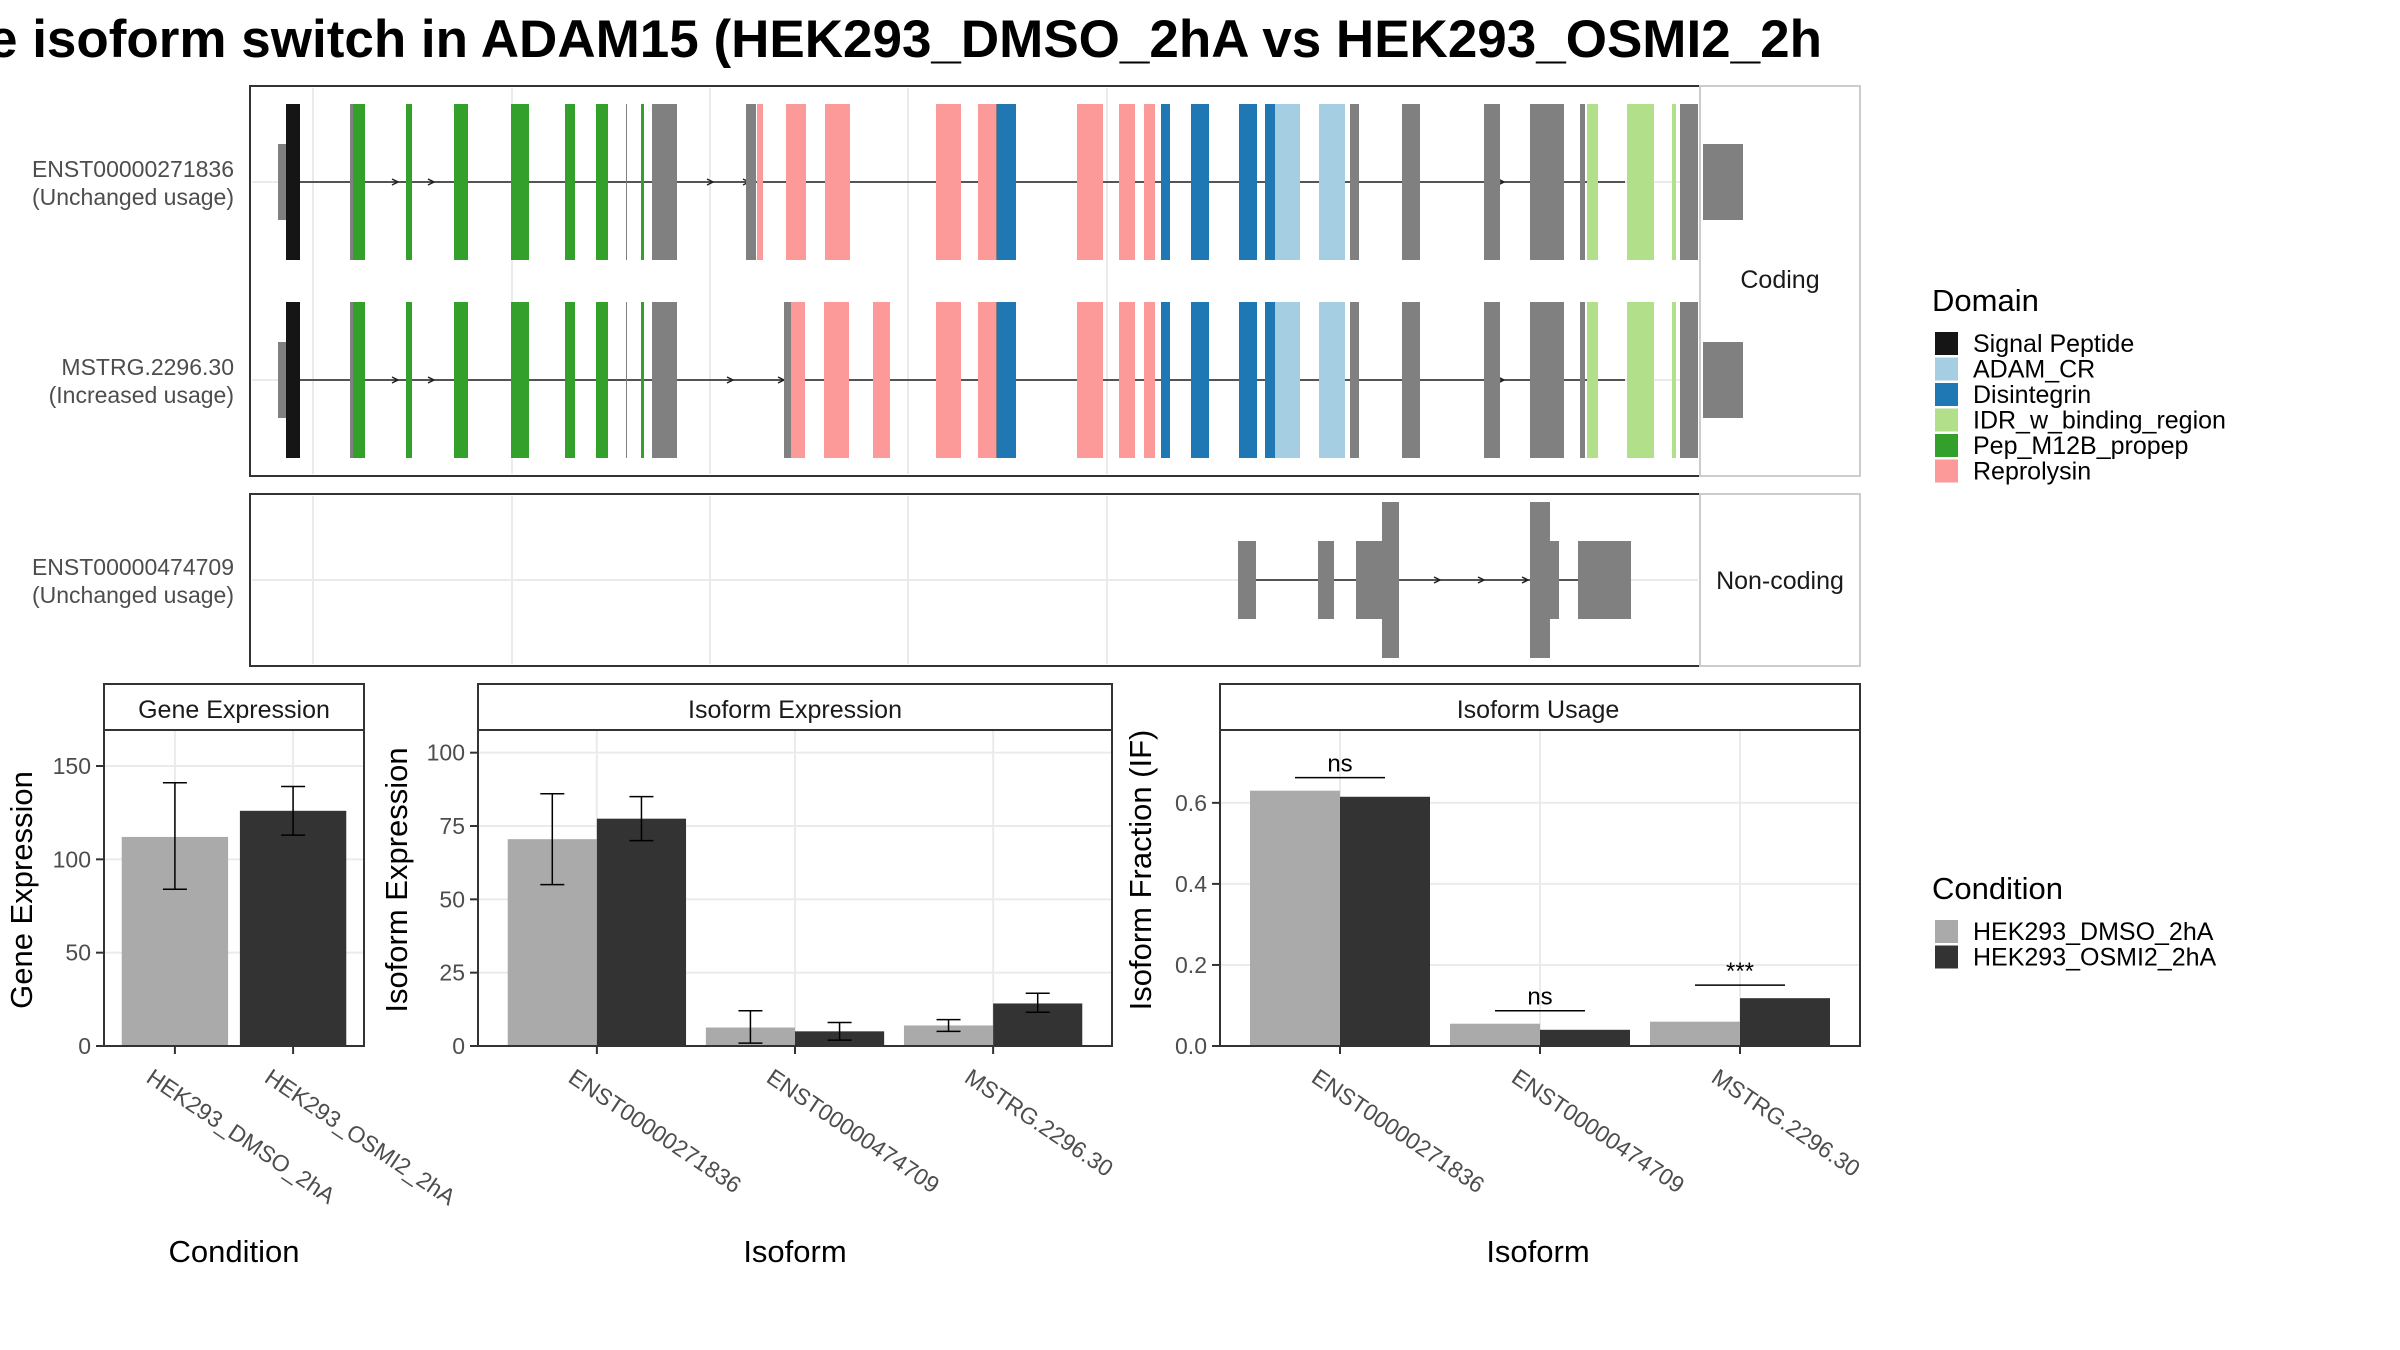 This screenshot has height=1350, width=2400. Describe the element at coordinates (452, 899) in the screenshot. I see `y-tick-label: 50` at that location.